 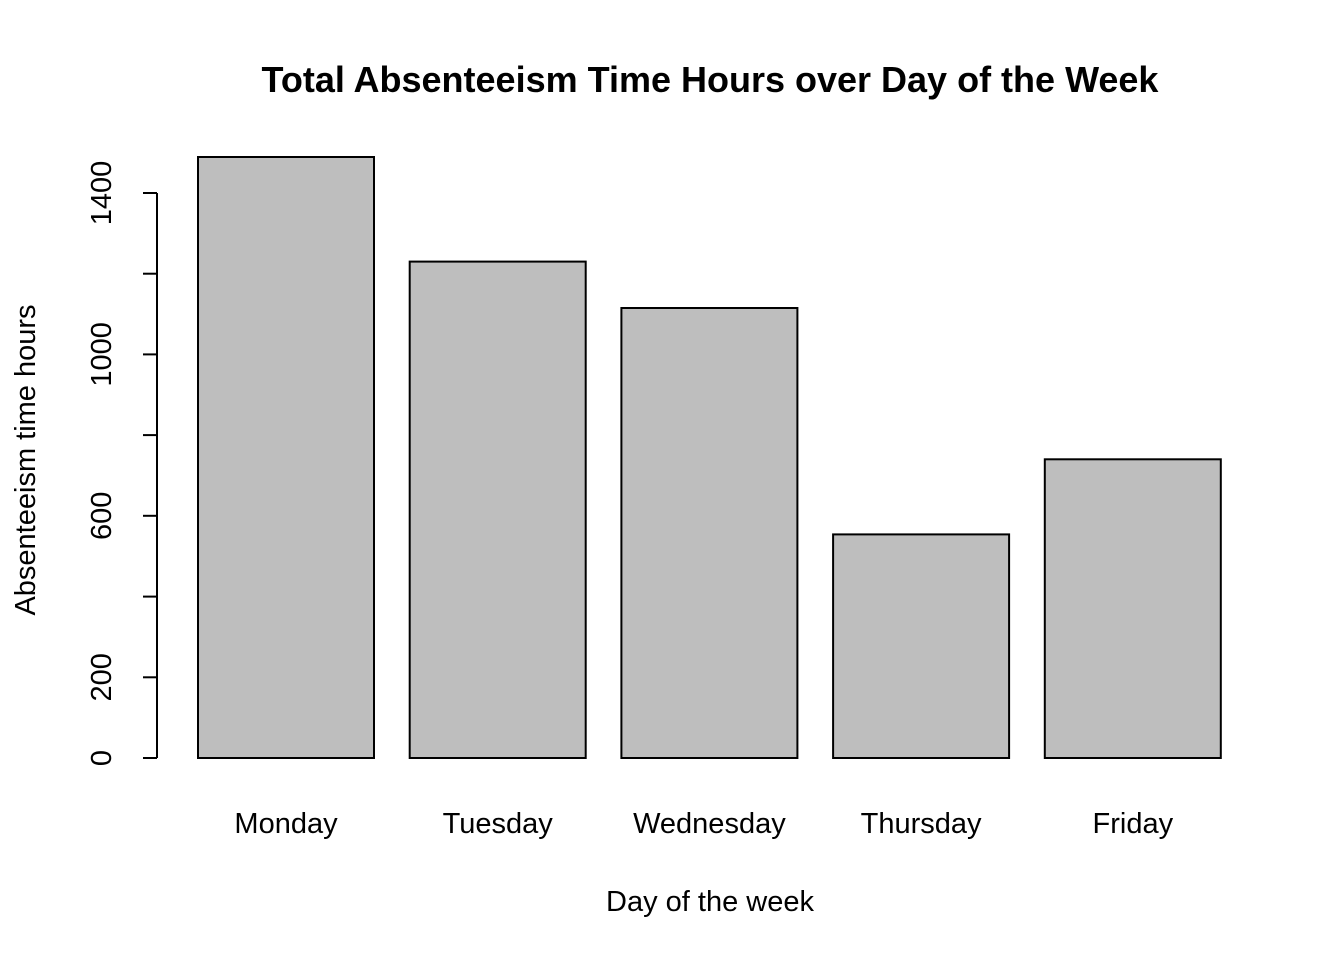 I want to click on x-axis-label: Day of the week, so click(x=710, y=902).